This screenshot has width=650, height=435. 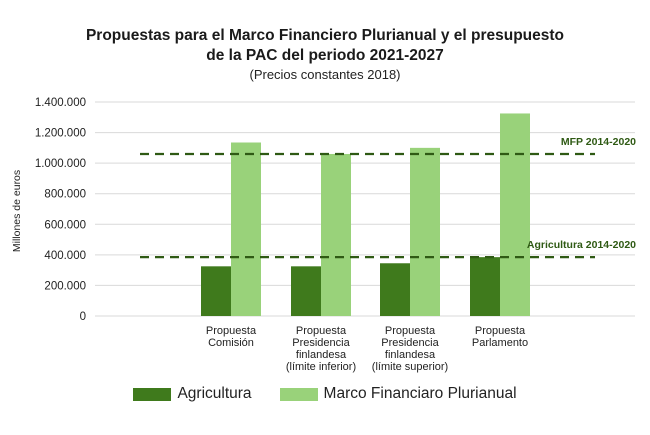 What do you see at coordinates (65, 286) in the screenshot?
I see `y-tick-label: 200.000` at bounding box center [65, 286].